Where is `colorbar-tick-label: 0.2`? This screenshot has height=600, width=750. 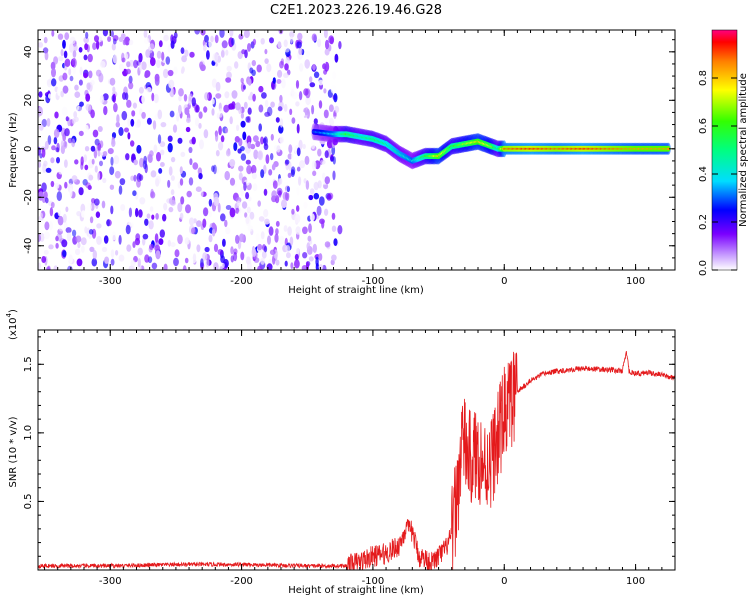
colorbar-tick-label: 0.2 is located at coordinates (703, 222).